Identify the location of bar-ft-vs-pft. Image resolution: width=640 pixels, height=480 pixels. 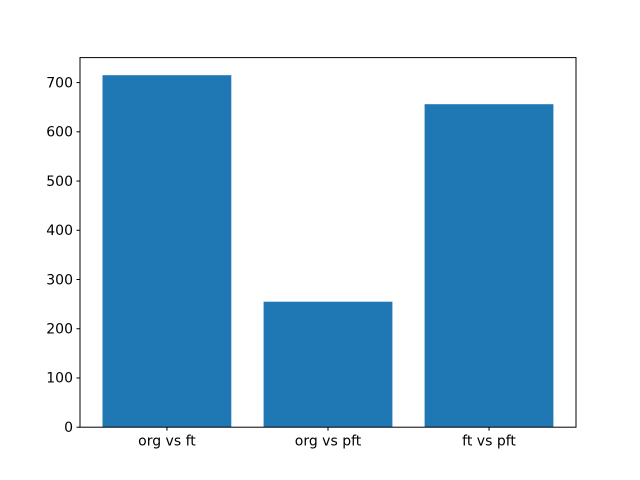
(489, 266).